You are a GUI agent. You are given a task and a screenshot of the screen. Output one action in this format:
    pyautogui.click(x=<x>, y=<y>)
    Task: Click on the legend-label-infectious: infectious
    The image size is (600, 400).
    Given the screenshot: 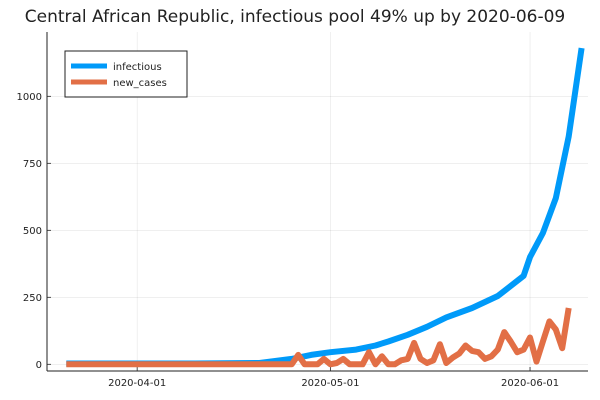 What is the action you would take?
    pyautogui.click(x=137, y=67)
    